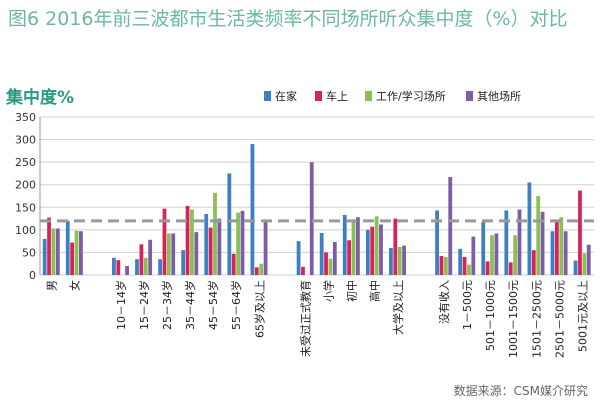 The height and width of the screenshot is (404, 600). What do you see at coordinates (25, 162) in the screenshot?
I see `y-tick-label: 250` at bounding box center [25, 162].